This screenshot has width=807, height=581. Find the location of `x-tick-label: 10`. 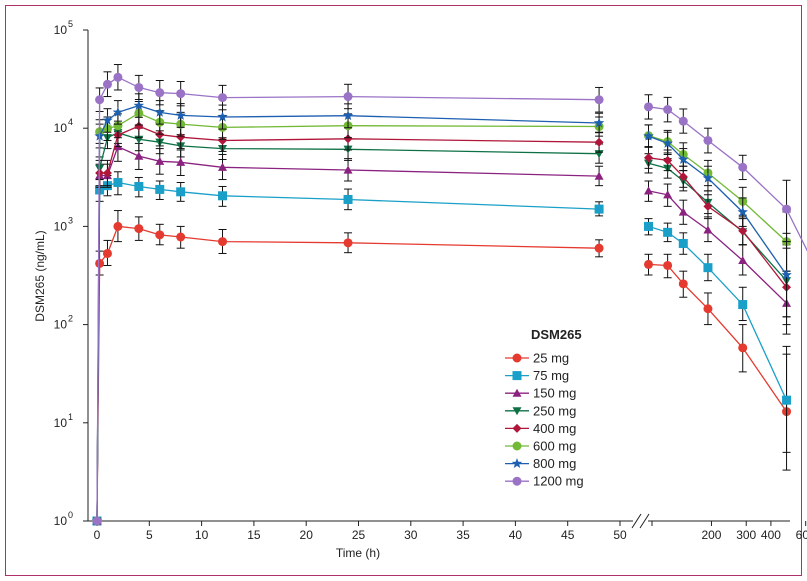

x-tick-label: 10 is located at coordinates (202, 535).